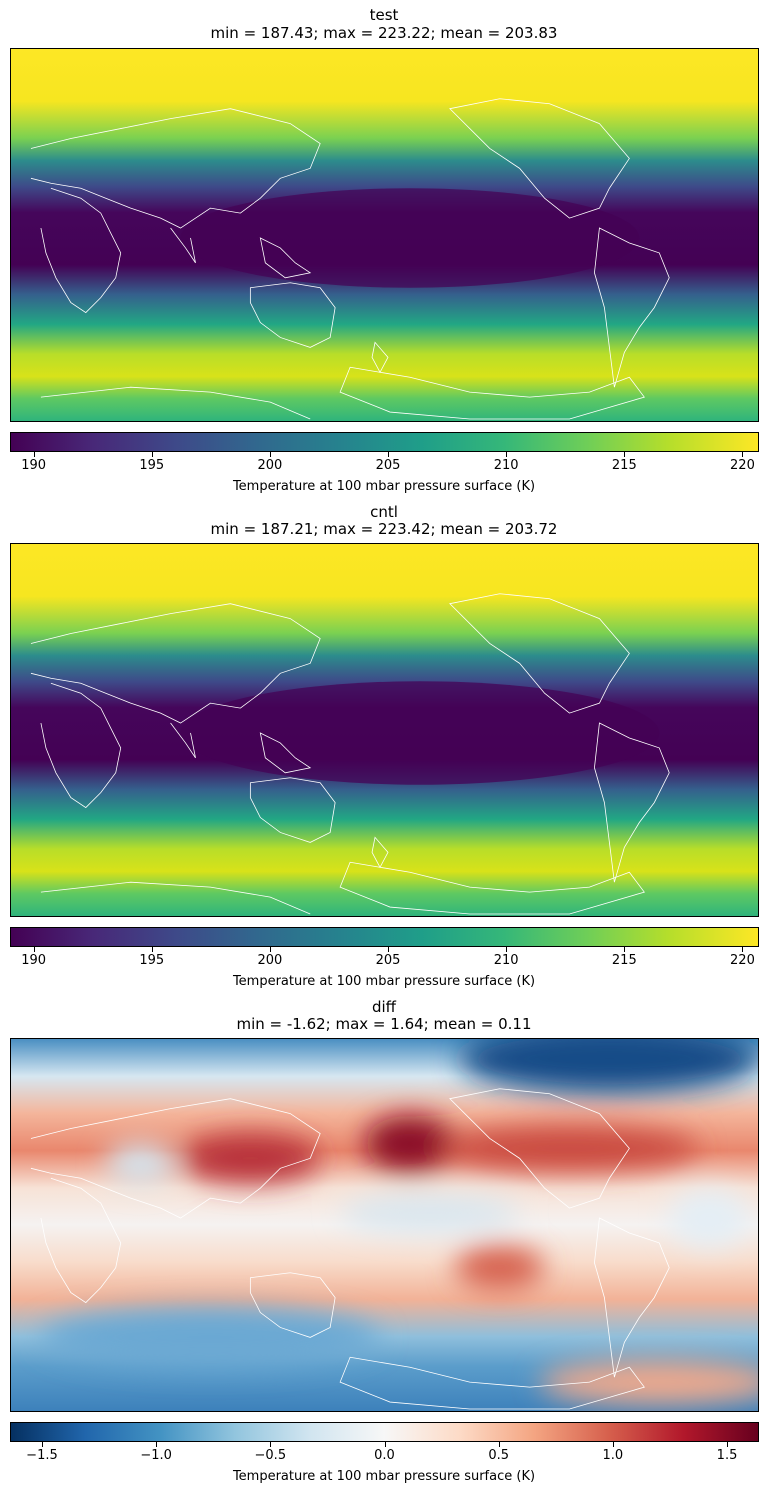 This screenshot has width=768, height=1494. What do you see at coordinates (384, 937) in the screenshot?
I see `colorbar-cntl` at bounding box center [384, 937].